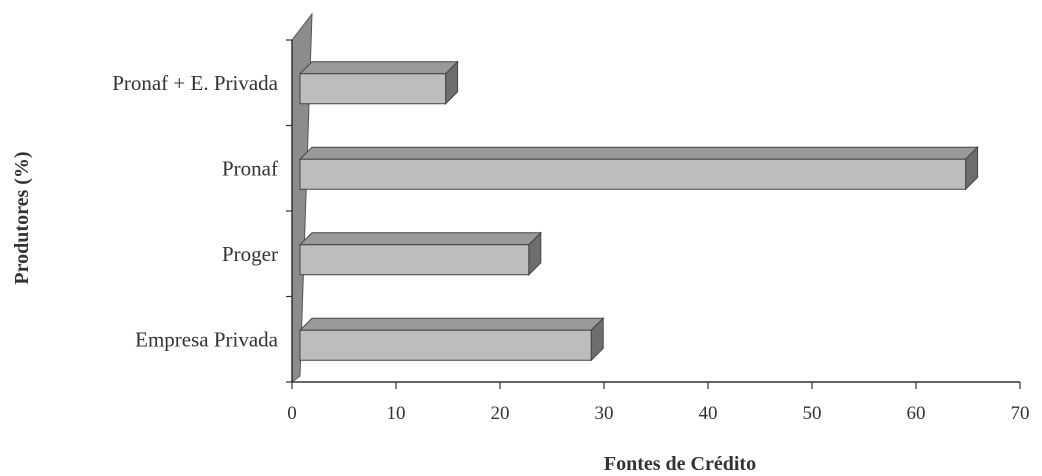 This screenshot has height=476, width=1042. What do you see at coordinates (207, 339) in the screenshot?
I see `category-label: Empresa Privada` at bounding box center [207, 339].